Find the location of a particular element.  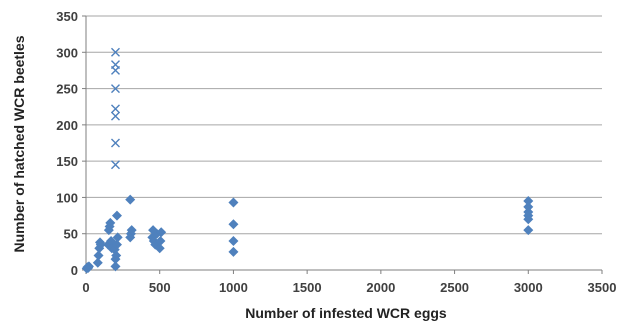

y-tick-label: 150 is located at coordinates (67, 161).